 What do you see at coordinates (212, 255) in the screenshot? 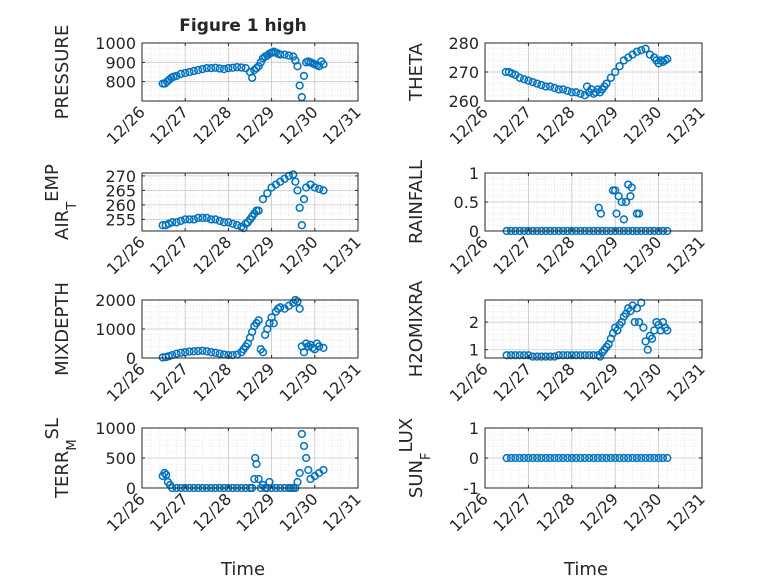
I see `x-tick-label: 12/28` at bounding box center [212, 255].